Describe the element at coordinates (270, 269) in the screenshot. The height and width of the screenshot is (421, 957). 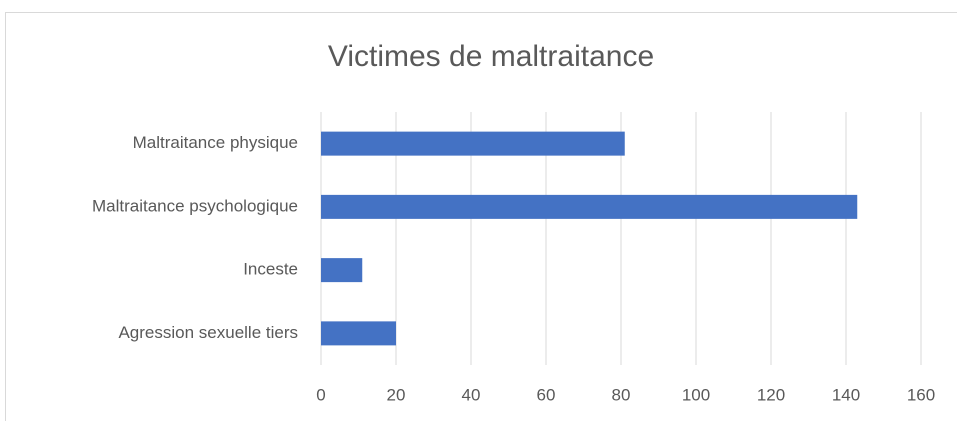
I see `y-tick-label: Inceste` at that location.